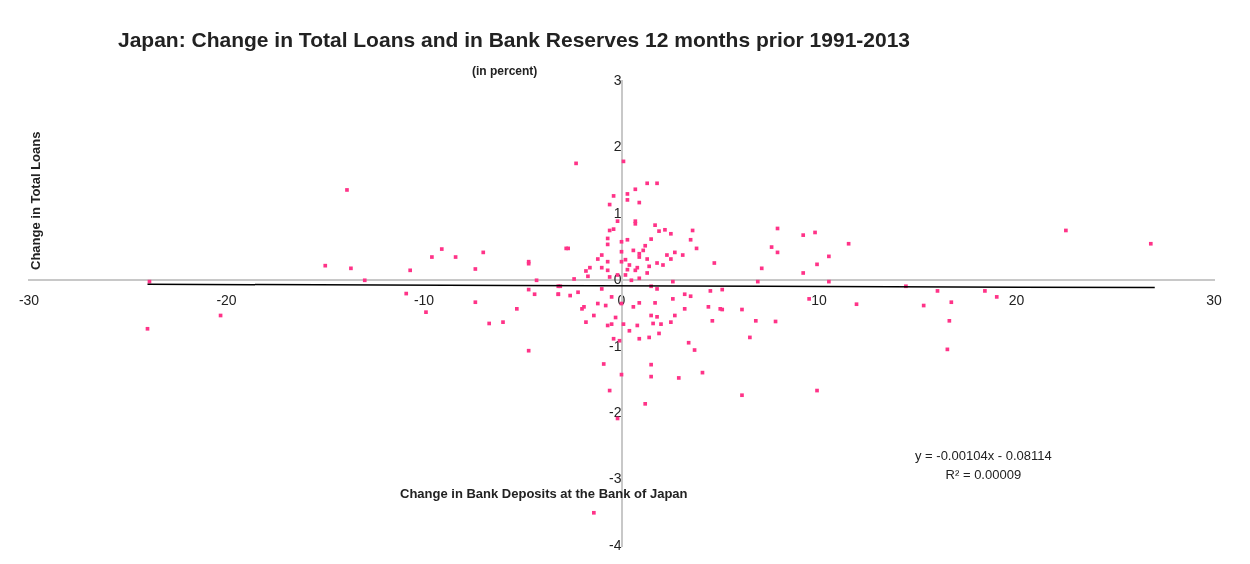 The height and width of the screenshot is (564, 1250). What do you see at coordinates (983, 465) in the screenshot?
I see `annotation: y = -0.00104x - 0.08114 R² = 0.00009` at bounding box center [983, 465].